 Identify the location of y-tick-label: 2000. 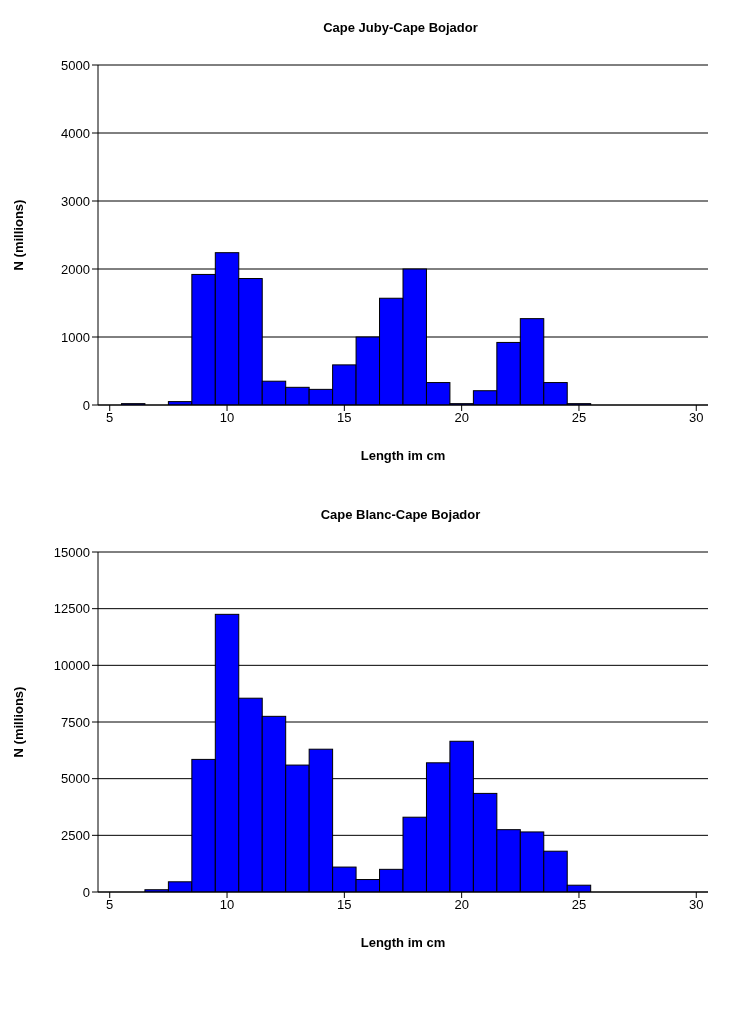
(75, 269).